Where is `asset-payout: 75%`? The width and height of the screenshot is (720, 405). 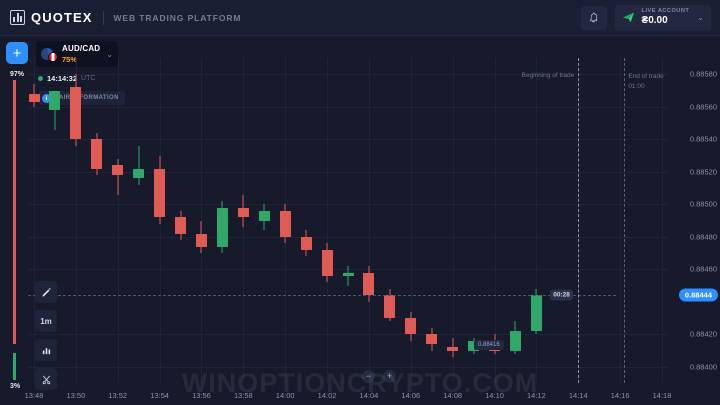
asset-payout: 75% is located at coordinates (70, 59).